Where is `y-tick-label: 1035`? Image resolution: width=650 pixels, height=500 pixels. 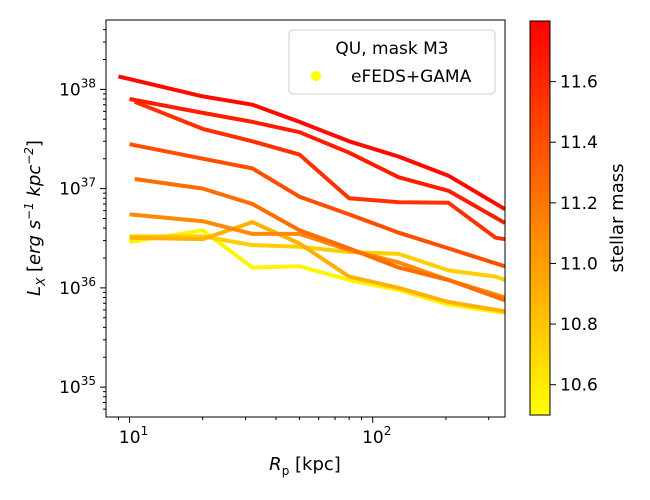 y-tick-label: 1035 is located at coordinates (77, 386).